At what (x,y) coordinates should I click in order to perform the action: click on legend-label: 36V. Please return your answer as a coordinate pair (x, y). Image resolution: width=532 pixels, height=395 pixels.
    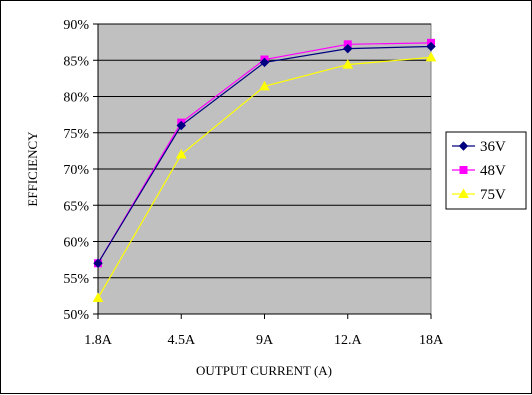
    Looking at the image, I should click on (493, 147).